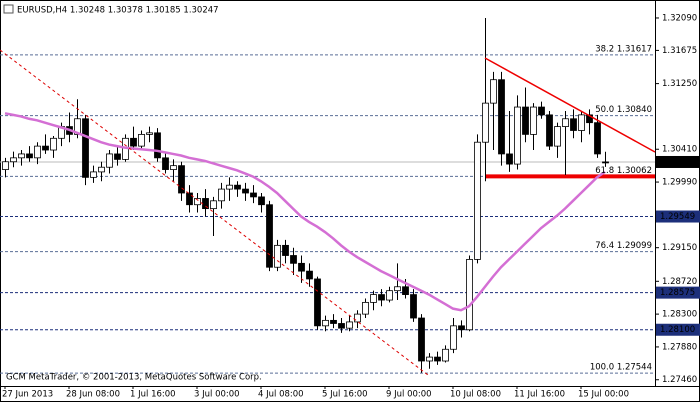 The height and width of the screenshot is (402, 700). What do you see at coordinates (679, 18) in the screenshot?
I see `y-tick-label: 1.32090` at bounding box center [679, 18].